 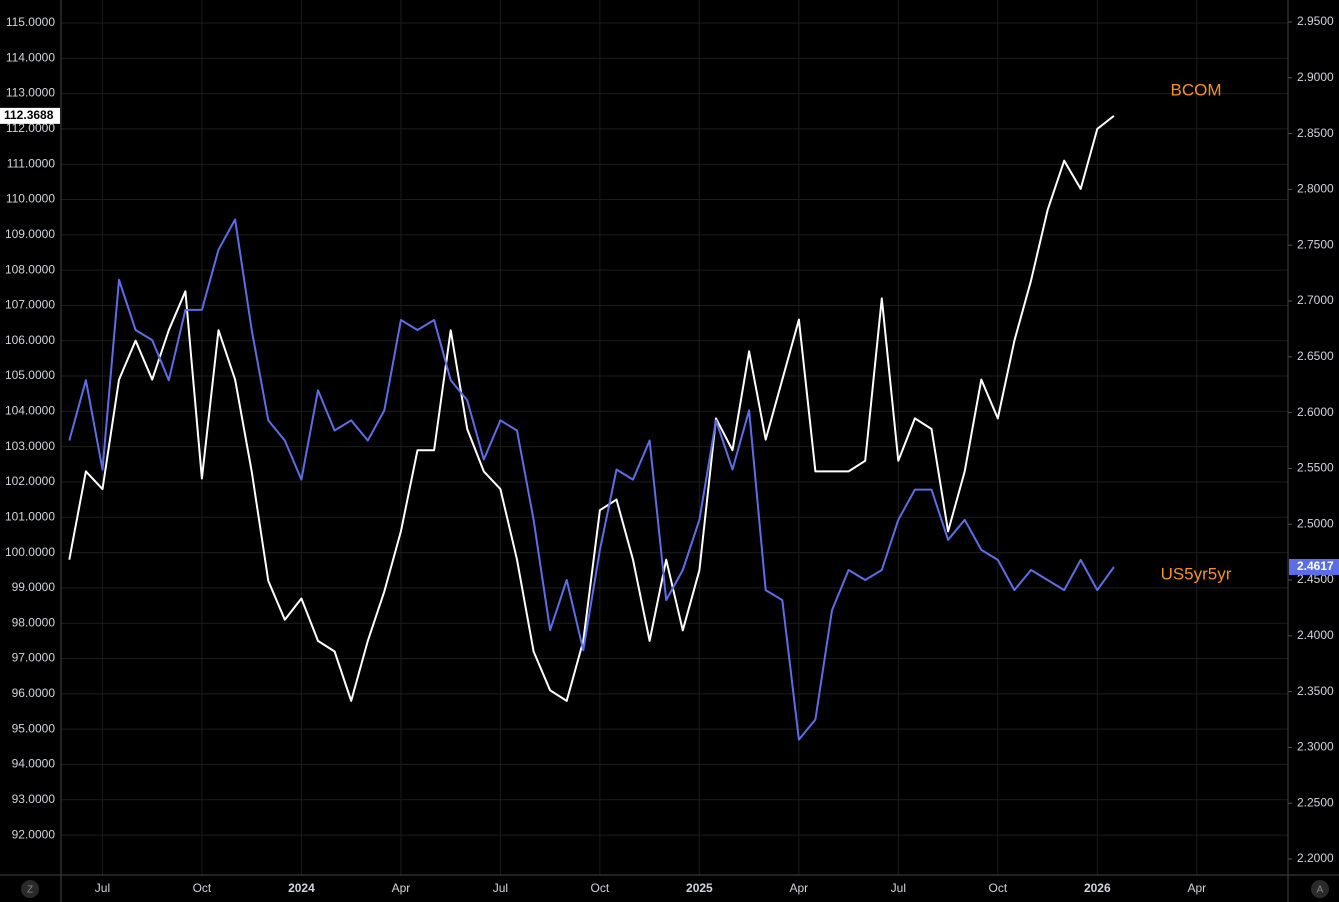 What do you see at coordinates (1315, 21) in the screenshot?
I see `y2-tick-label: 2.9500` at bounding box center [1315, 21].